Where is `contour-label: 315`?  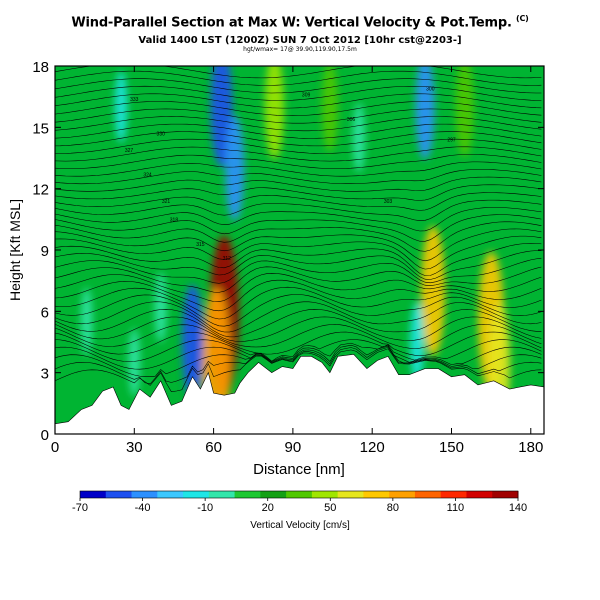 contour-label: 315 is located at coordinates (200, 245).